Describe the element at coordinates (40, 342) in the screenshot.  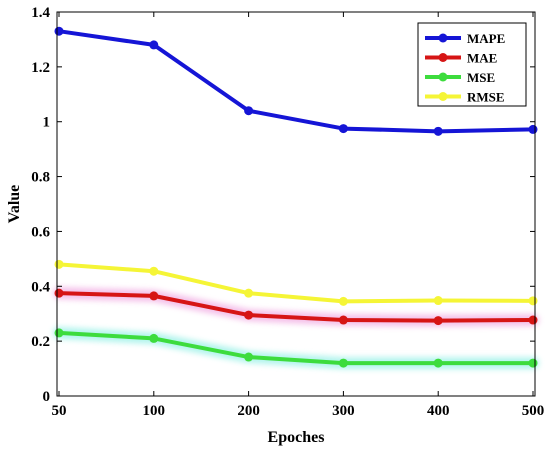
I see `y-tick-label: 0.2` at that location.